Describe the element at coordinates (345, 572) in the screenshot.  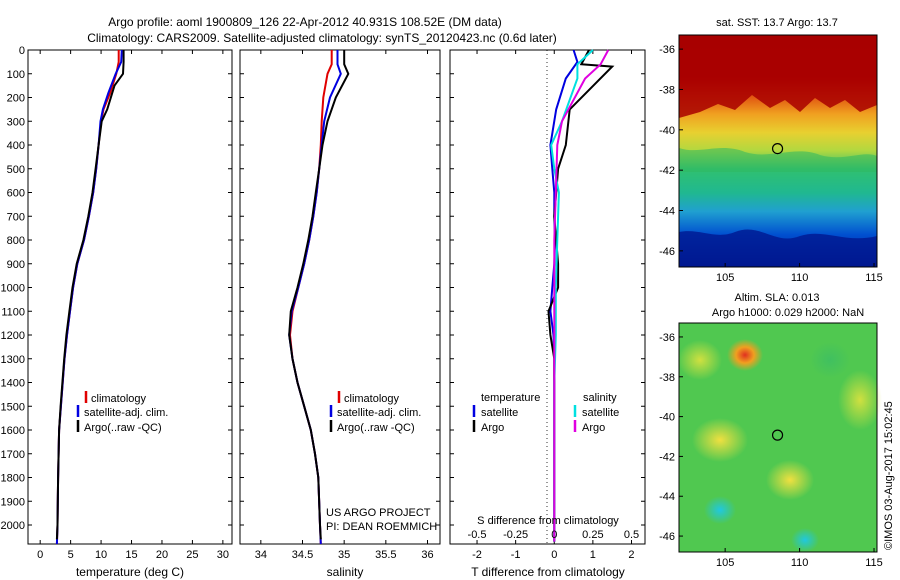
I see `salinity-xlabel: salinity` at that location.